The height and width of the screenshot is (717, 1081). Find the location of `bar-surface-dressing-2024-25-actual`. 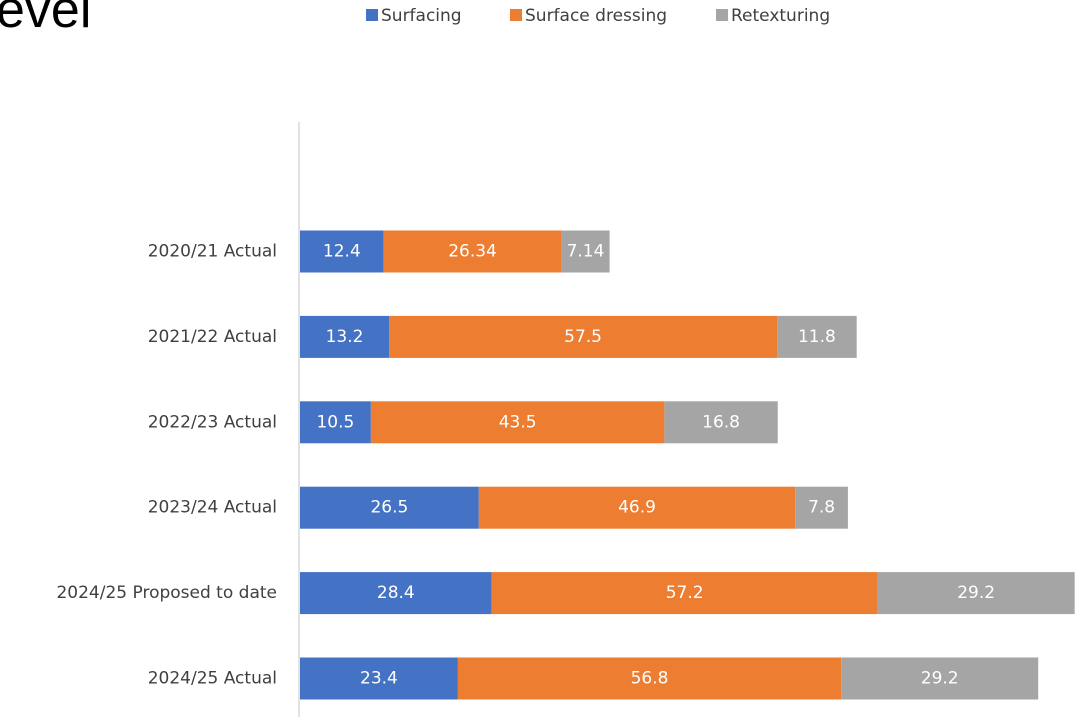

bar-surface-dressing-2024-25-actual is located at coordinates (649, 678).